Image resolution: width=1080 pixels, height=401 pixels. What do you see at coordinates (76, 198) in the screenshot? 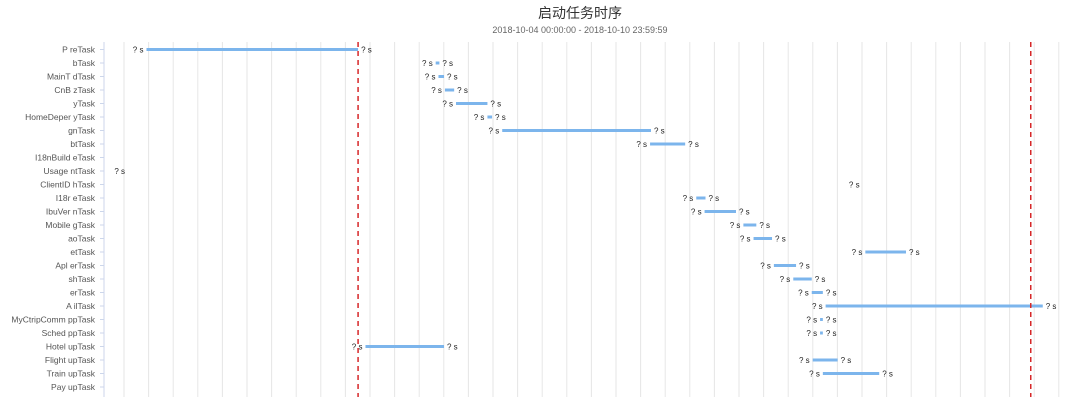
I see `task-label: I18r eTask` at bounding box center [76, 198].